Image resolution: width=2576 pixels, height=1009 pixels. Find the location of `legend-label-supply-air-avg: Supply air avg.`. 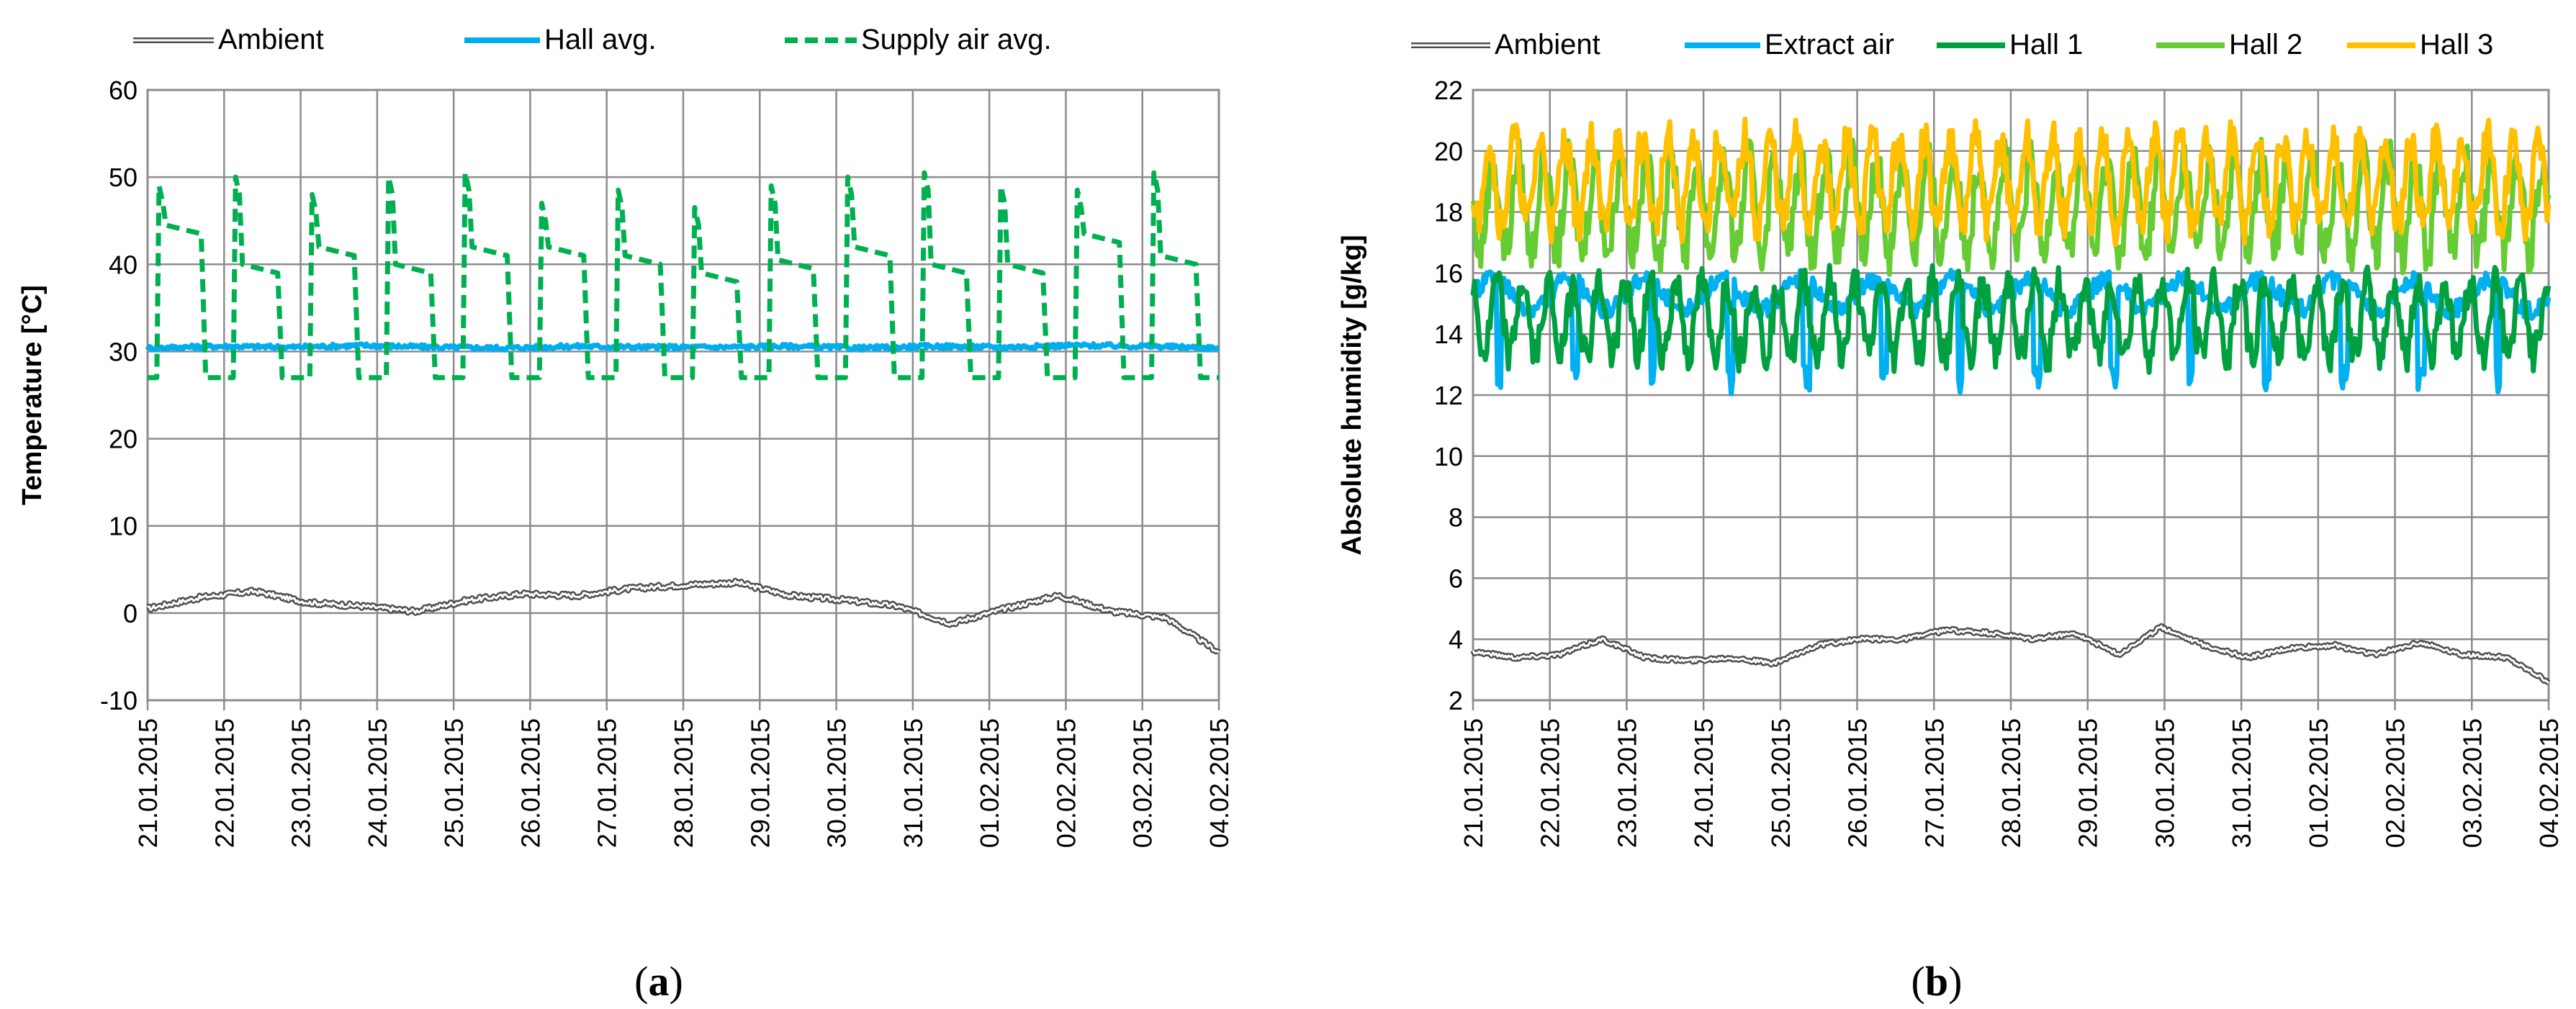

legend-label-supply-air-avg: Supply air avg. is located at coordinates (956, 39).